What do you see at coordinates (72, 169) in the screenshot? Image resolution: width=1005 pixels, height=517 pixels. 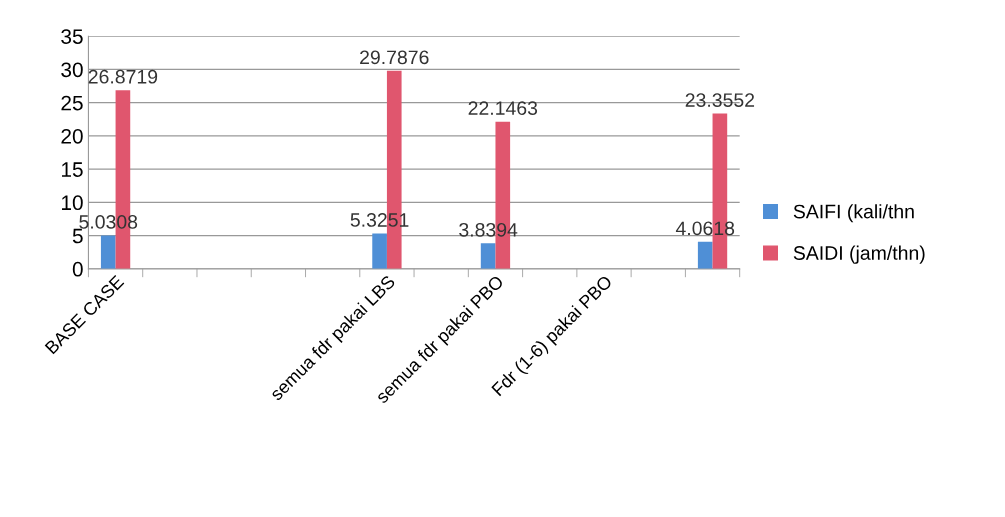 I see `y-tick-label: 15` at bounding box center [72, 169].